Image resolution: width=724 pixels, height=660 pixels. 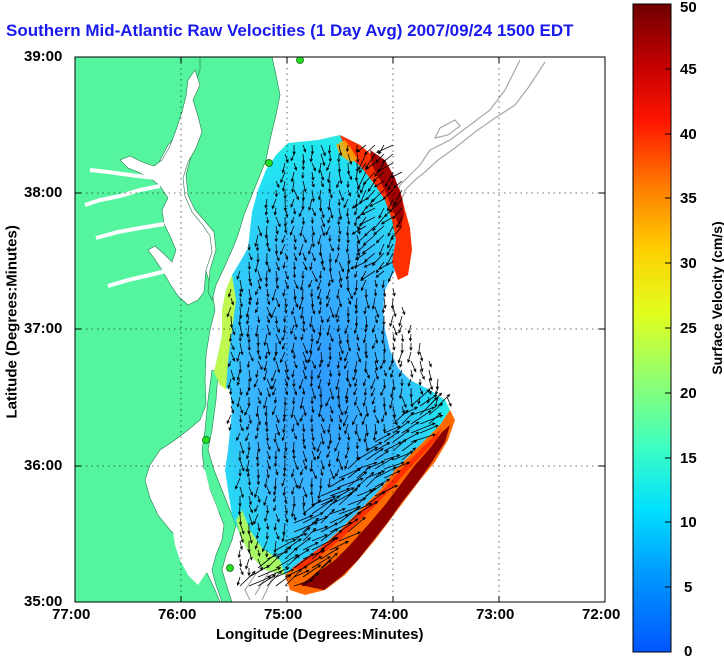 What do you see at coordinates (688, 393) in the screenshot?
I see `colorbar-tick-label: 20` at bounding box center [688, 393].